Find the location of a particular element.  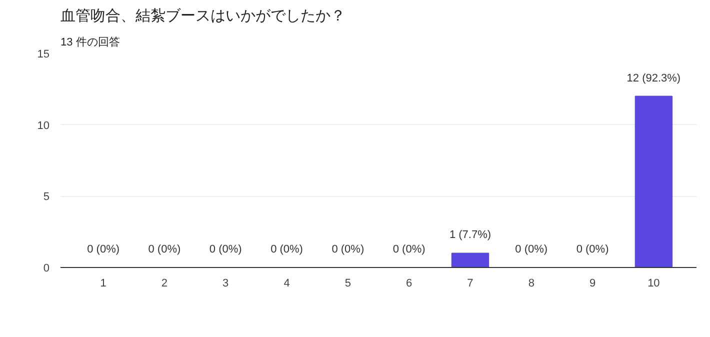

x-tick-label: 3 is located at coordinates (225, 284).